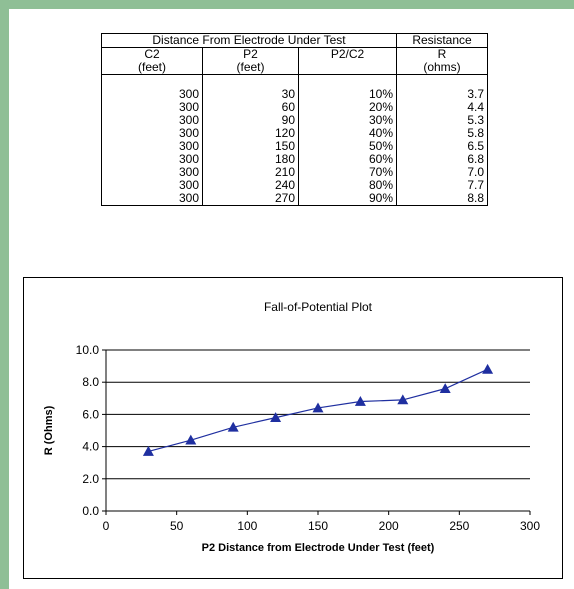  What do you see at coordinates (294, 185) in the screenshot?
I see `table-row: 300 240 80% 7.7` at bounding box center [294, 185].